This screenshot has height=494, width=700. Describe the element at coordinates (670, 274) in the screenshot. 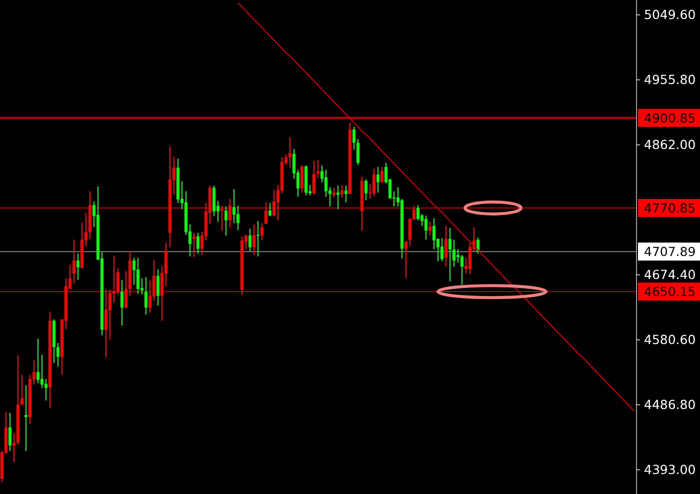

I see `y-tick-label: 4674.40` at that location.